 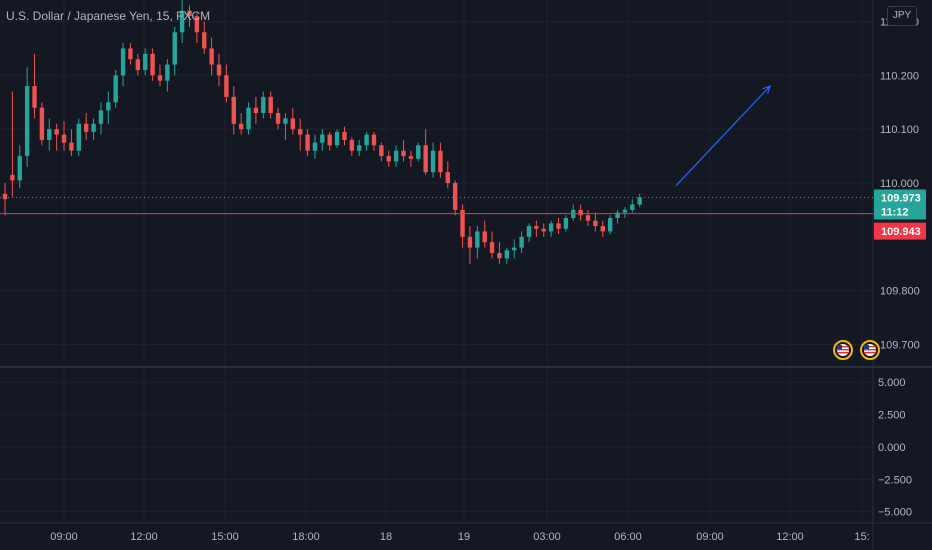 I want to click on oscillator-axis-label: −2.500, so click(x=895, y=480).